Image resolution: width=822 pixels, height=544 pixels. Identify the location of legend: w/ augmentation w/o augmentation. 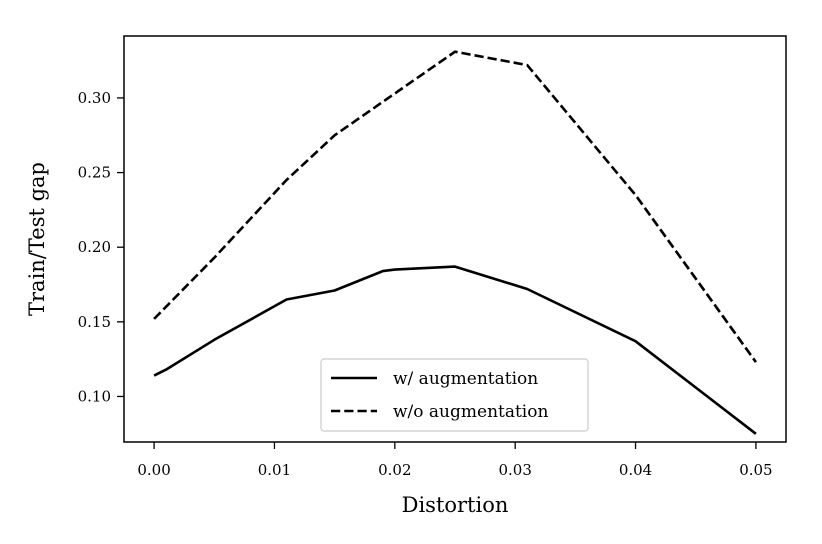
(454, 395).